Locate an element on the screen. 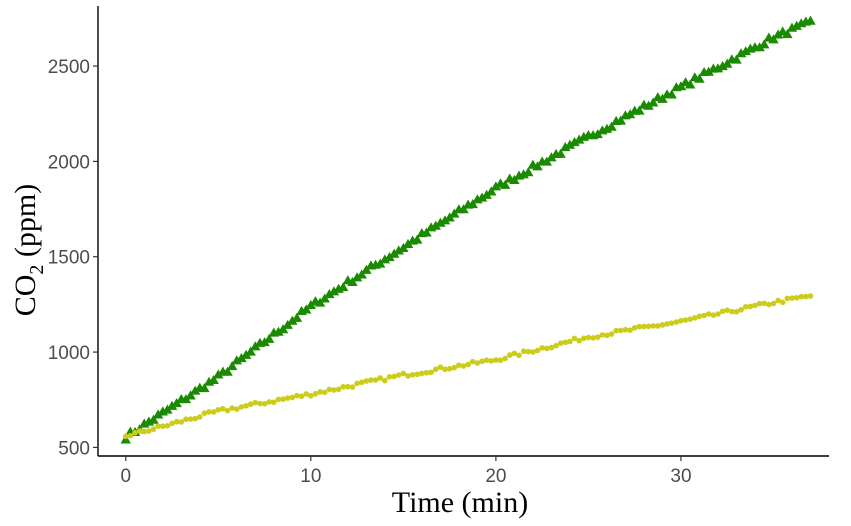 The height and width of the screenshot is (526, 851). y-axis-title: CO2 (ppm) is located at coordinates (28, 250).